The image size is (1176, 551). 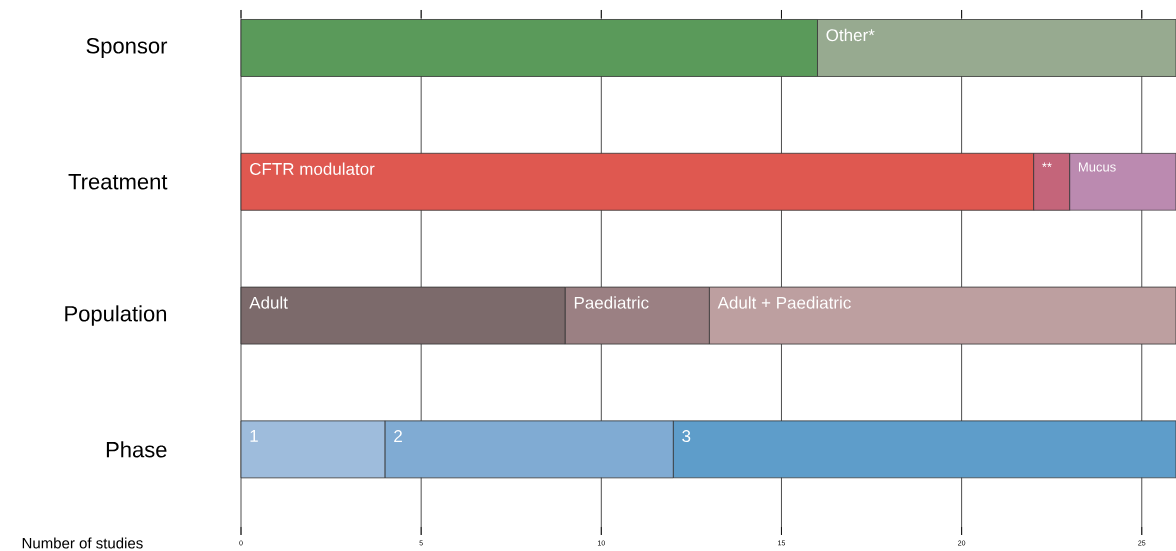 I want to click on x-axis-title: Number of studies, so click(x=82, y=543).